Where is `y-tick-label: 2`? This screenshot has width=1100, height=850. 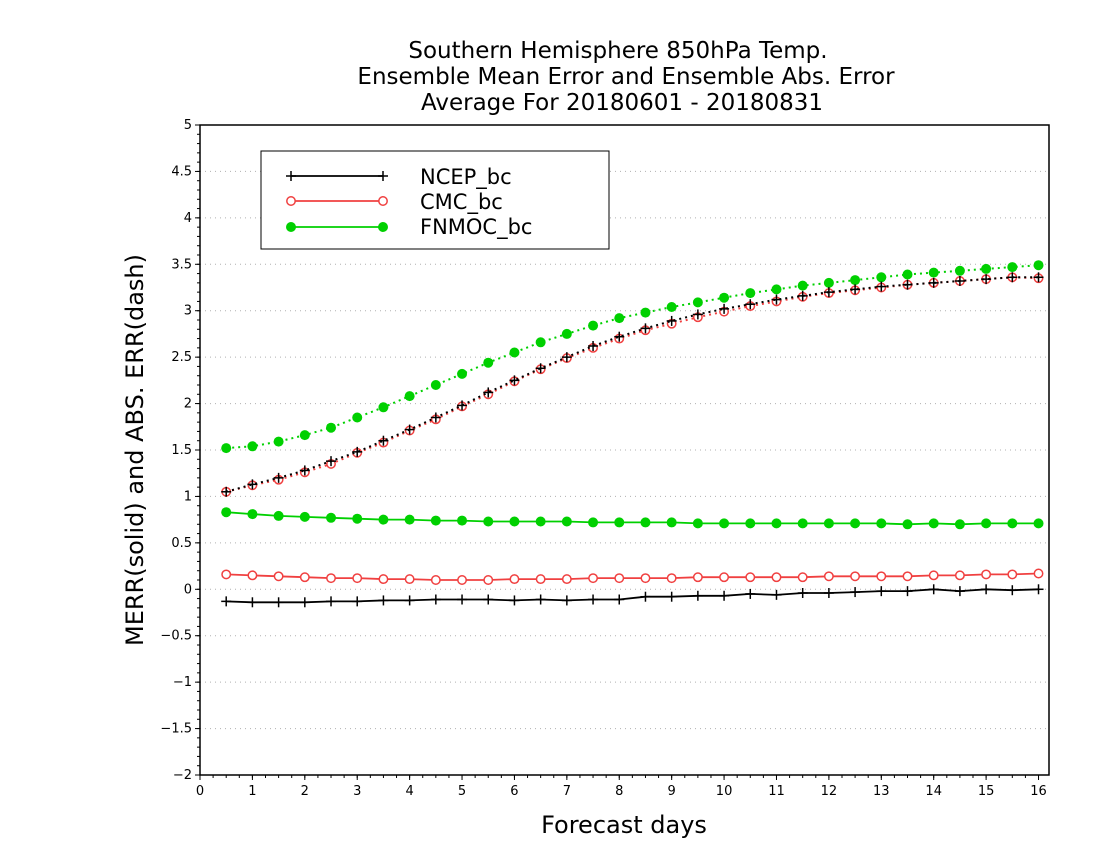
y-tick-label: 2 is located at coordinates (188, 404).